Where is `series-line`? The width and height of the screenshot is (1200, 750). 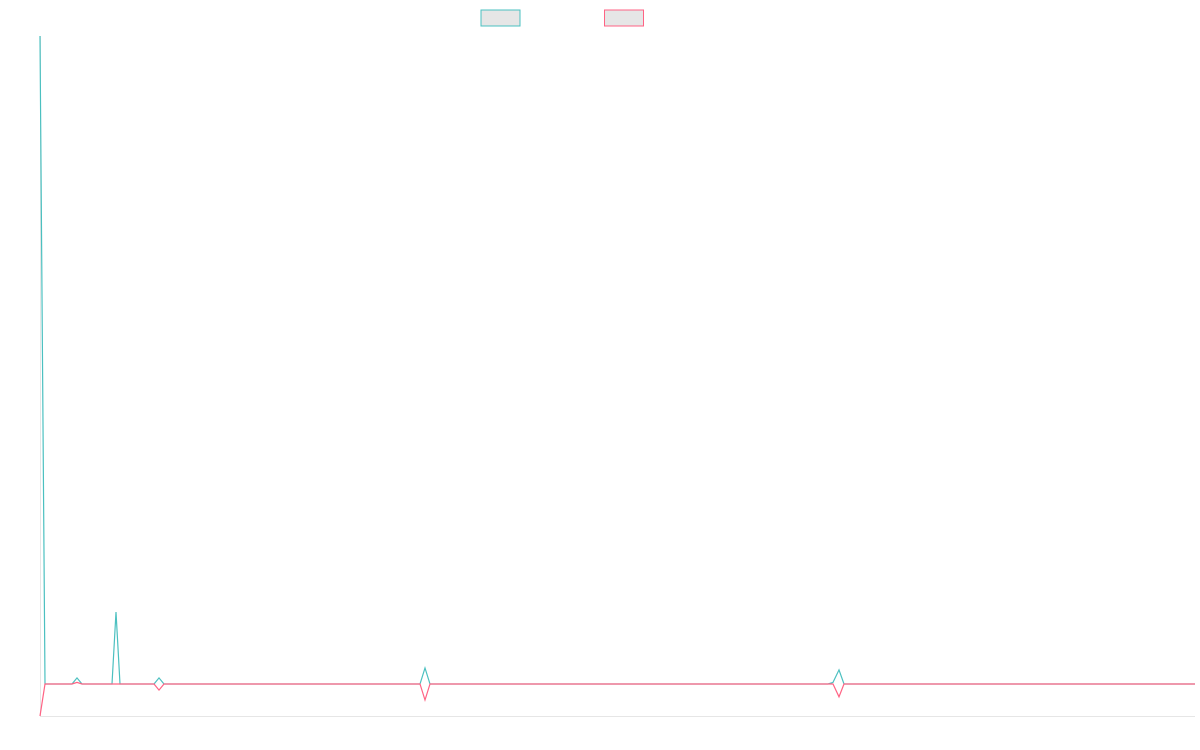
series-line is located at coordinates (617, 699).